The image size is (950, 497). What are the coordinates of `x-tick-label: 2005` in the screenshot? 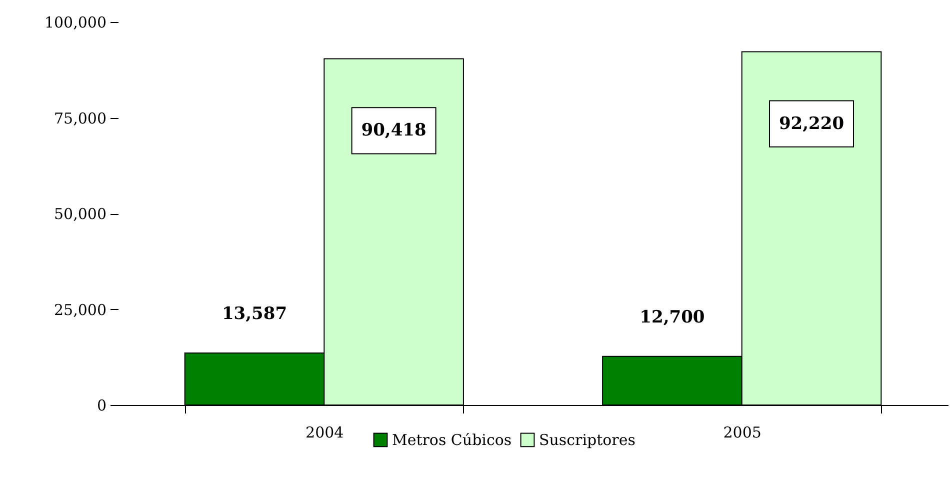 It's located at (742, 433).